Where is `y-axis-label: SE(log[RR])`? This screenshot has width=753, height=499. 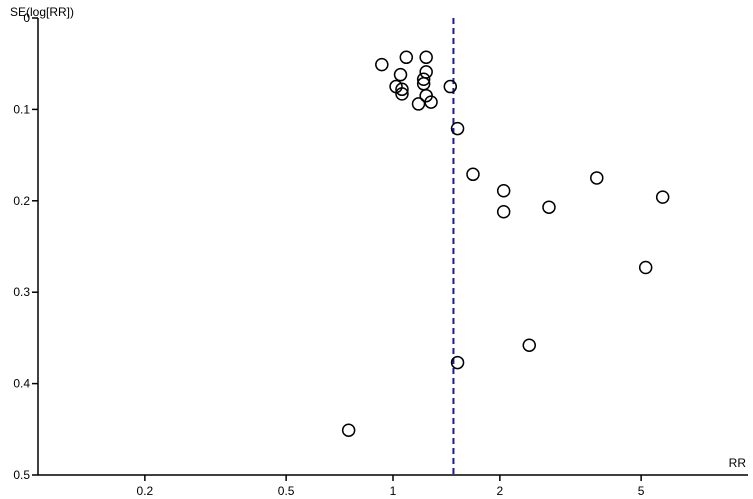
y-axis-label: SE(log[RR]) is located at coordinates (42, 12).